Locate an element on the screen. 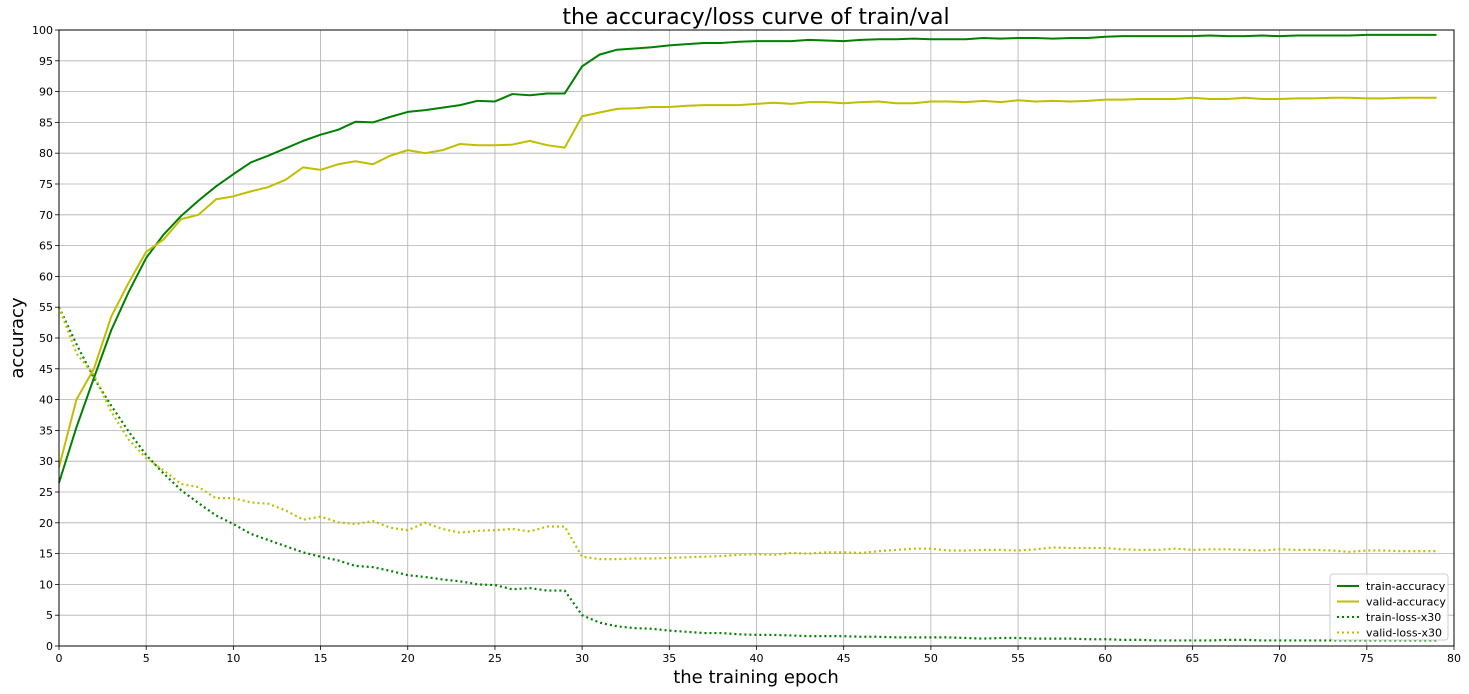  y-tick-label: 30 is located at coordinates (46, 461).